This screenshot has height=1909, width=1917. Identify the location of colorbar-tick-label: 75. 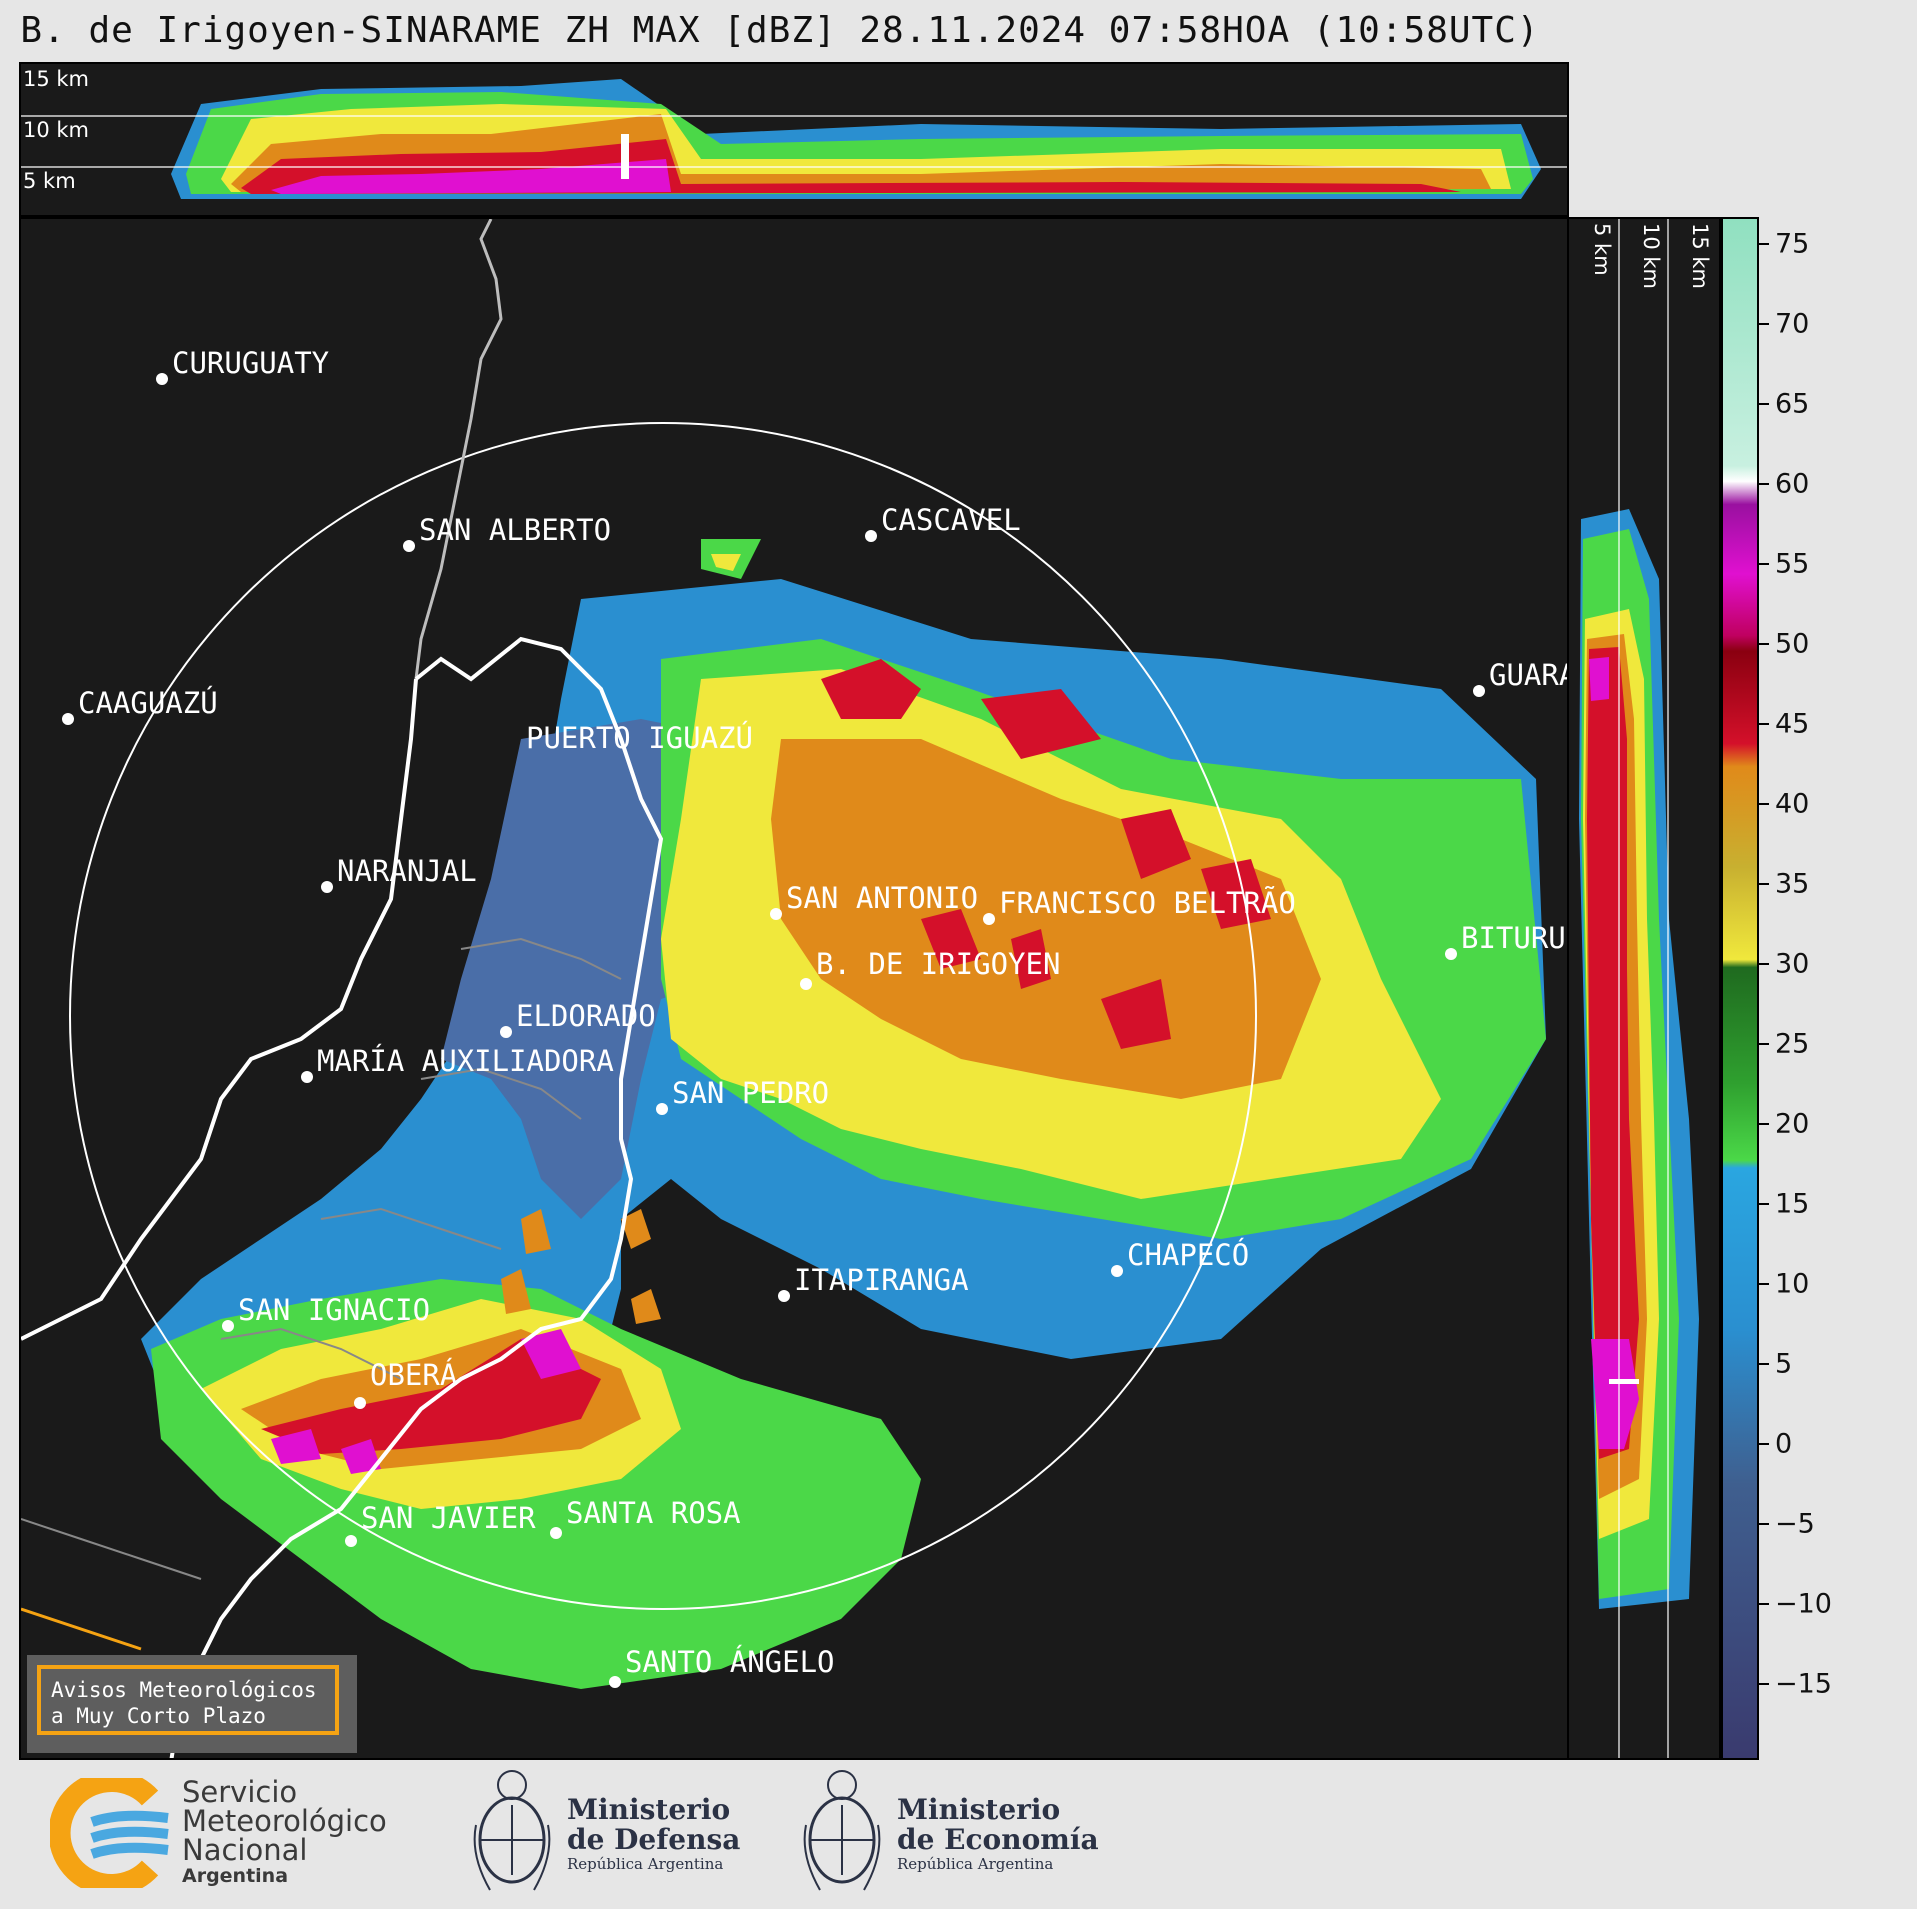
(1792, 244).